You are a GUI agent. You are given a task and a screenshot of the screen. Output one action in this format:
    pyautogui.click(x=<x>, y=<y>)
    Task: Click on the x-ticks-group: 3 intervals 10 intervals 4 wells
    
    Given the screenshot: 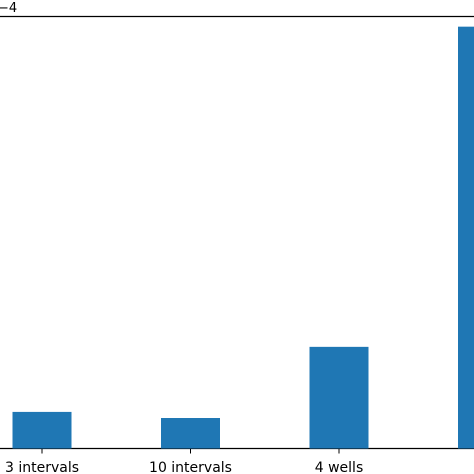 What is the action you would take?
    pyautogui.click(x=184, y=461)
    